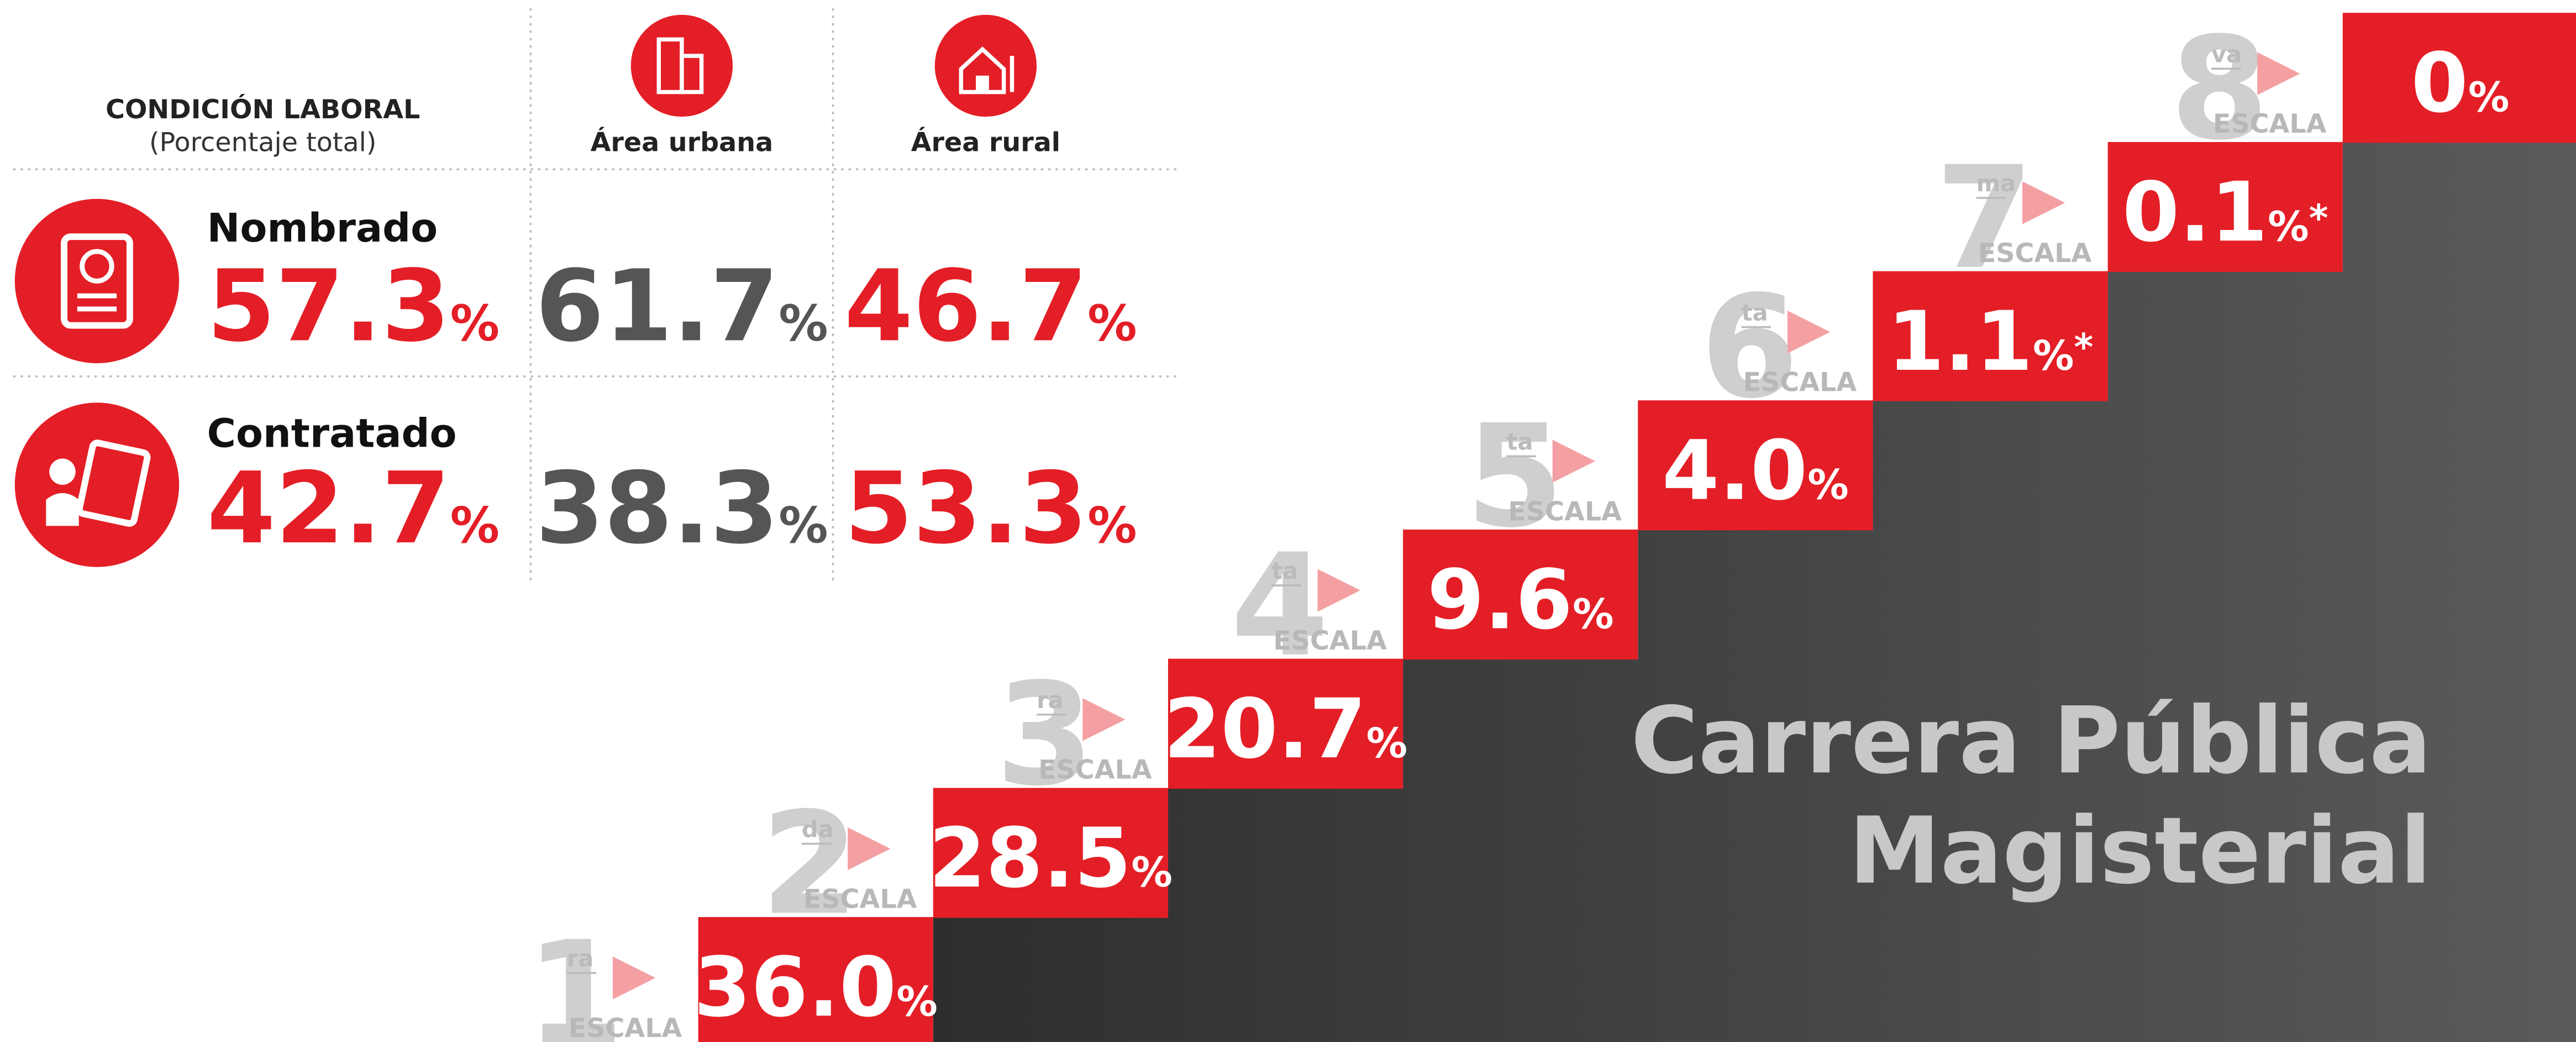 The height and width of the screenshot is (1042, 2576). What do you see at coordinates (1045, 735) in the screenshot?
I see `step-number: 3` at bounding box center [1045, 735].